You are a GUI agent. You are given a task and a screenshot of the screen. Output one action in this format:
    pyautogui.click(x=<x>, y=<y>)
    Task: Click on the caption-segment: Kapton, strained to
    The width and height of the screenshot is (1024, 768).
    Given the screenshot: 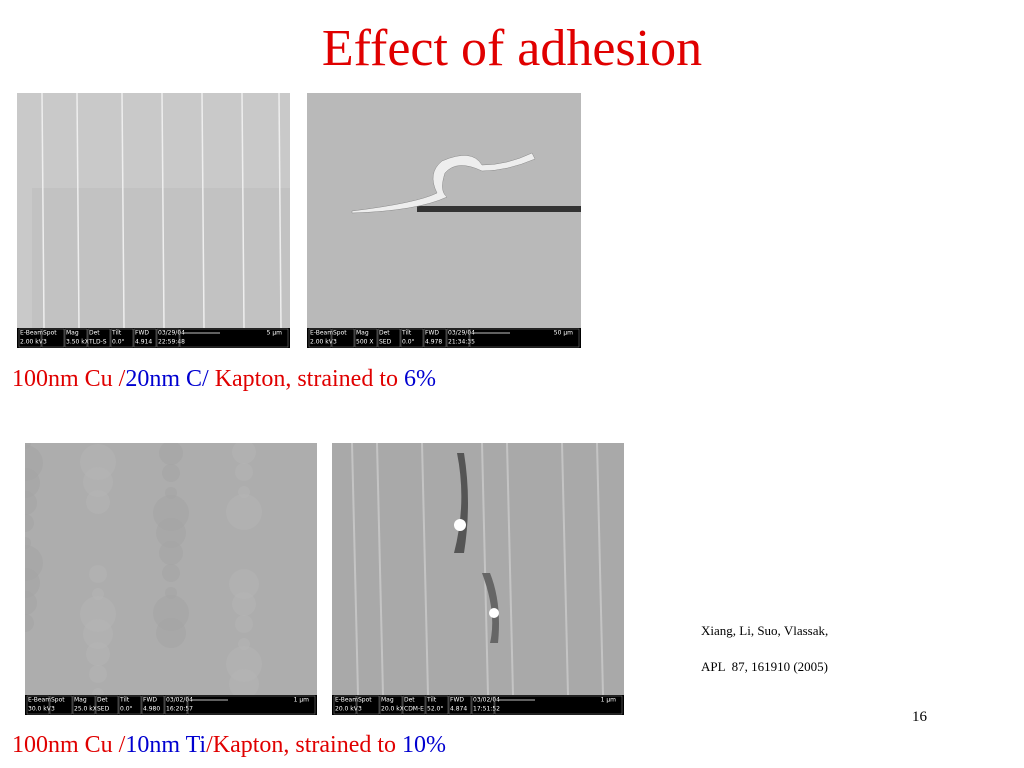 What is the action you would take?
    pyautogui.click(x=306, y=379)
    